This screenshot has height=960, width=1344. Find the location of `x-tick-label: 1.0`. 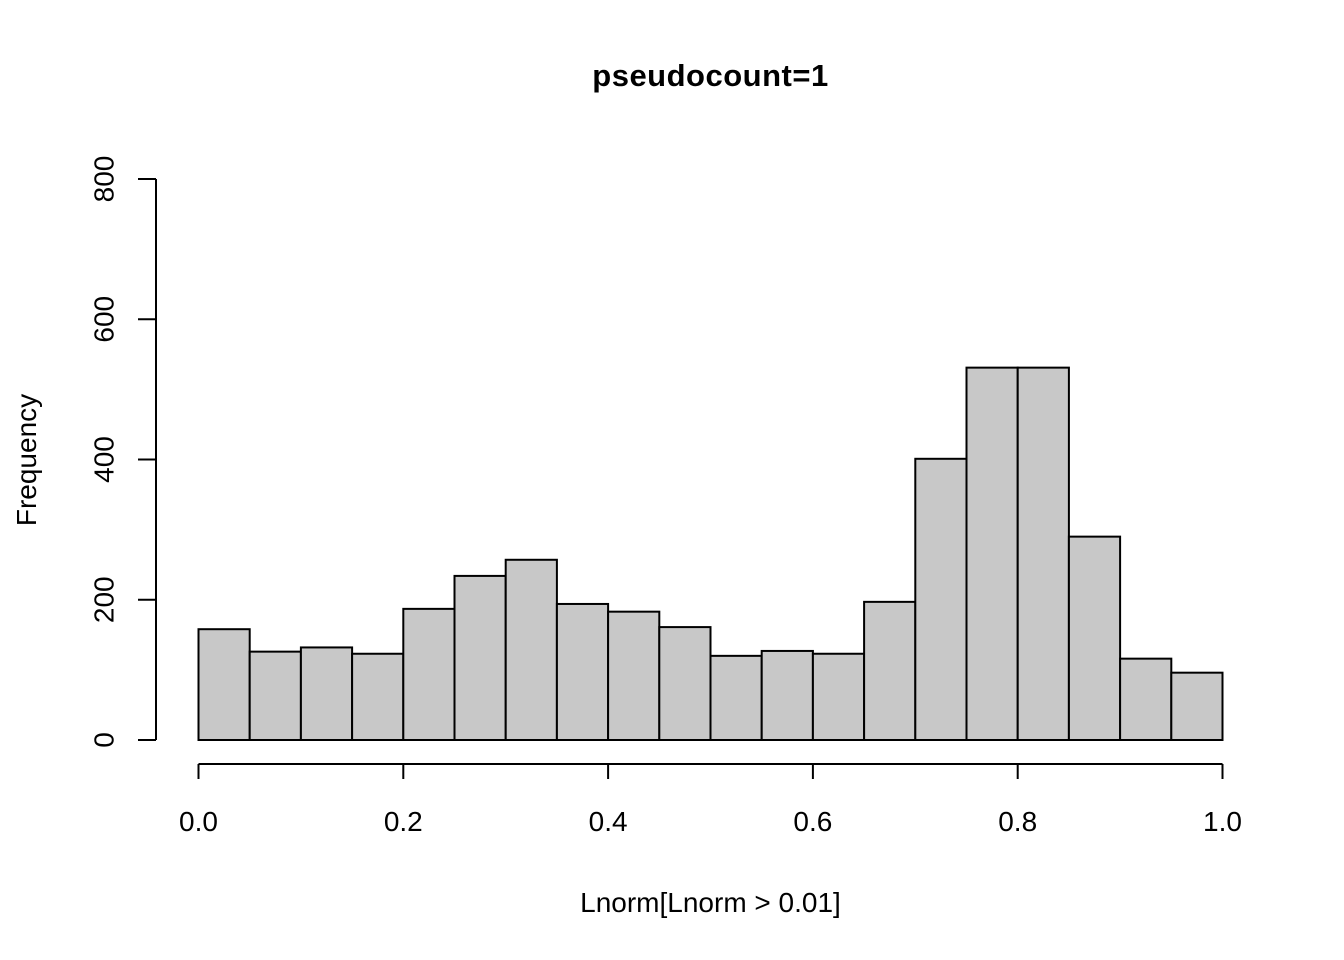

x-tick-label: 1.0 is located at coordinates (1222, 821).